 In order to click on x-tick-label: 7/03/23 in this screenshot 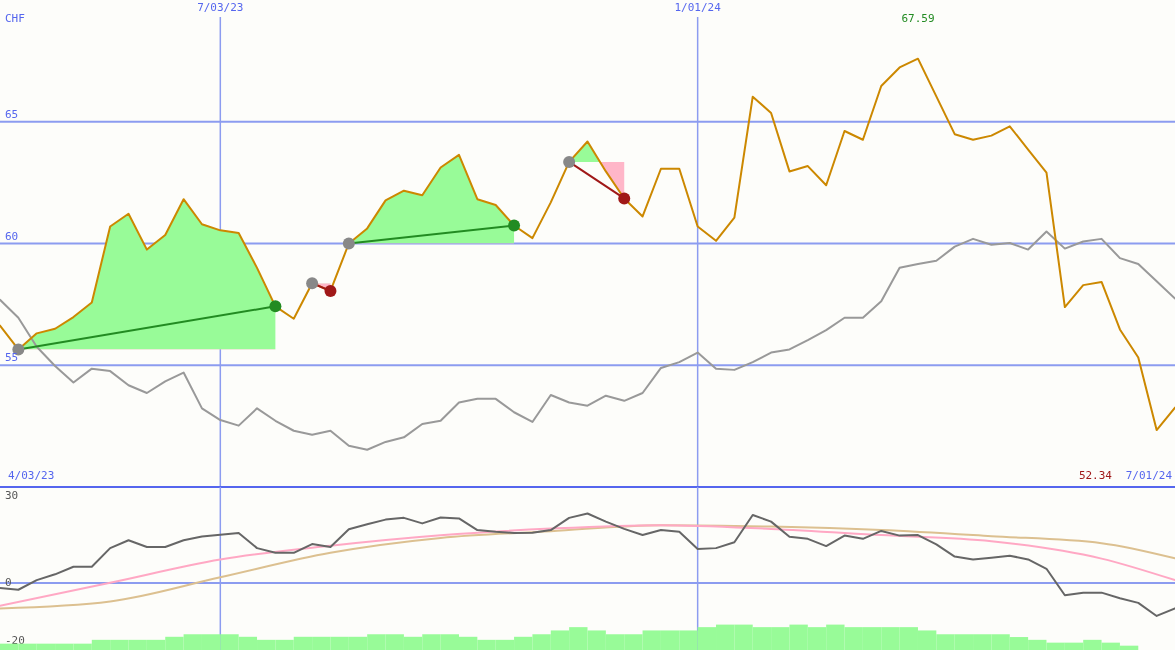, I will do `click(220, 7)`.